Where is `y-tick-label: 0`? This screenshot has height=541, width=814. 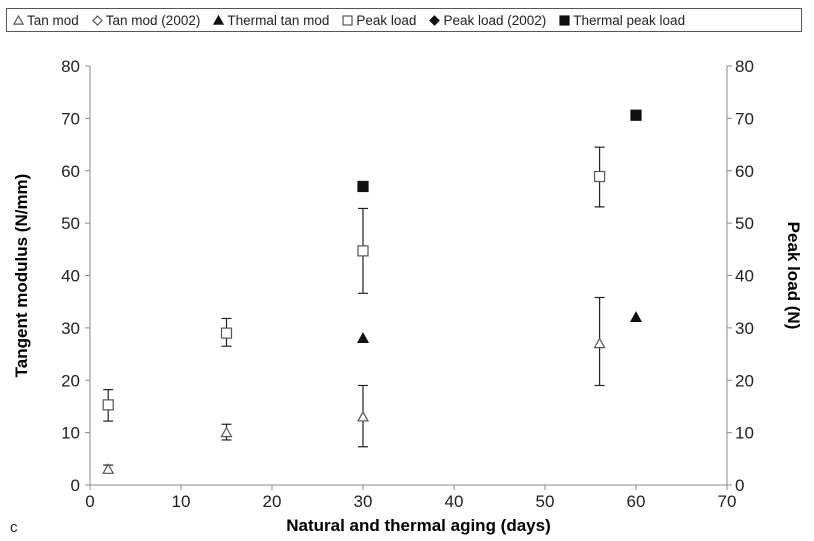 y-tick-label: 0 is located at coordinates (75, 485).